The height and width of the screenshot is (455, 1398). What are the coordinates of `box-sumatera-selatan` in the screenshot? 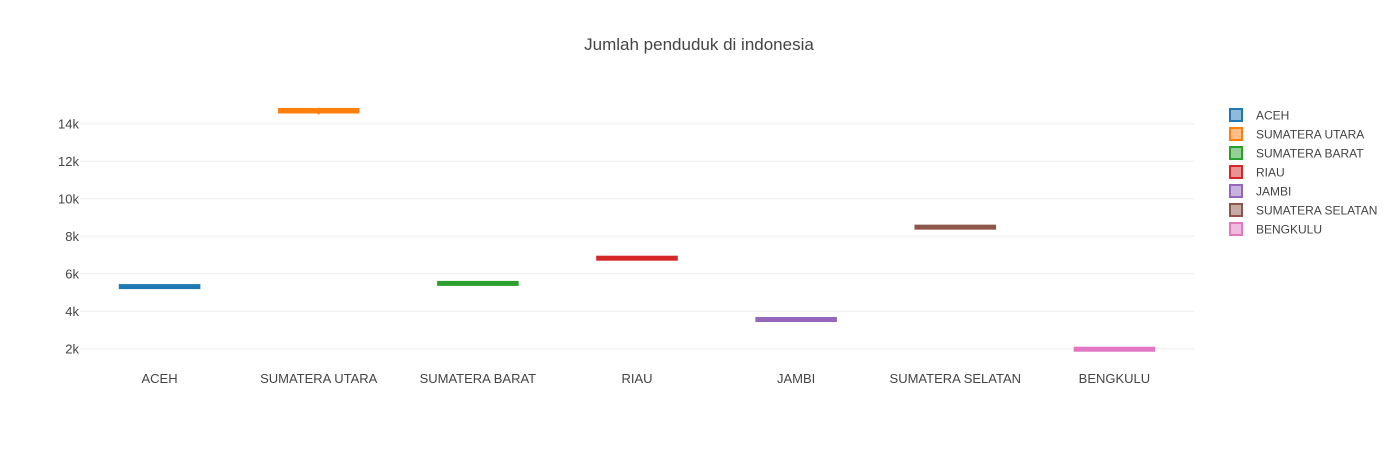 It's located at (955, 227).